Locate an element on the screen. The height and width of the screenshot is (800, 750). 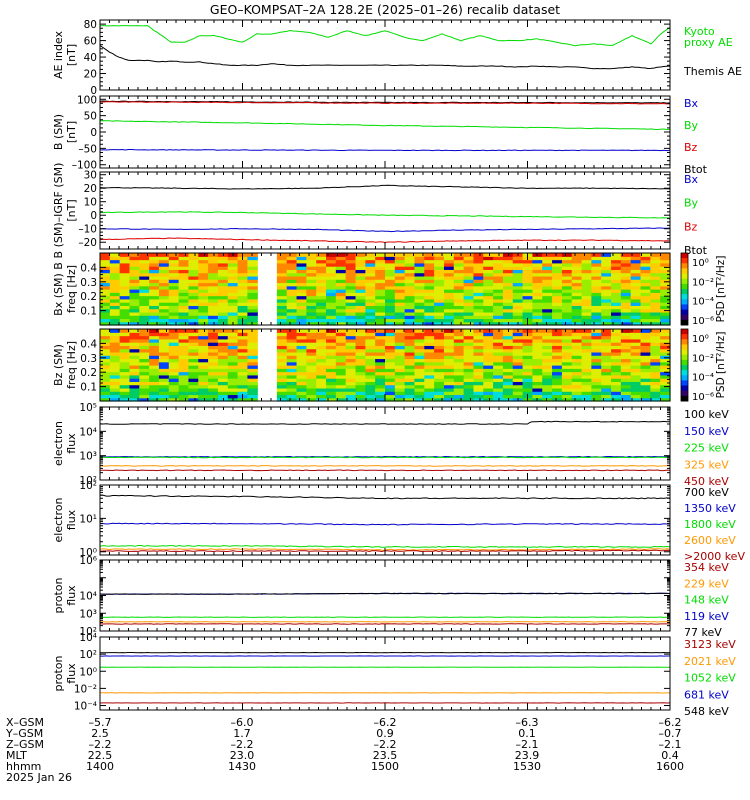
legend-label: 119 keV is located at coordinates (706, 616).